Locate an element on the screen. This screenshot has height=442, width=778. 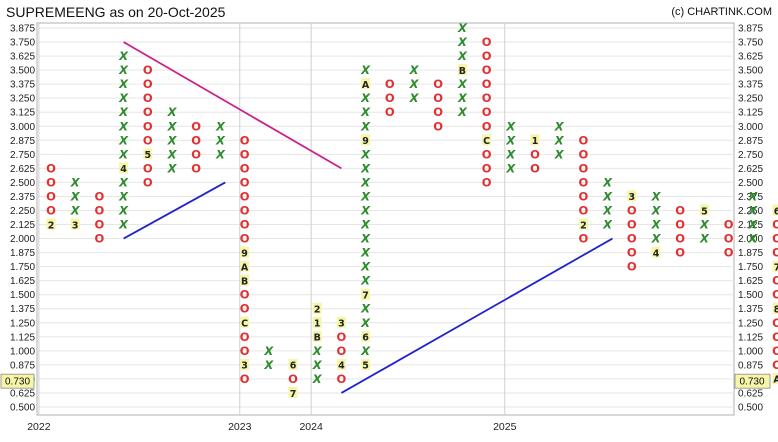
y-tick-label-left: 3.125 is located at coordinates (22, 113).